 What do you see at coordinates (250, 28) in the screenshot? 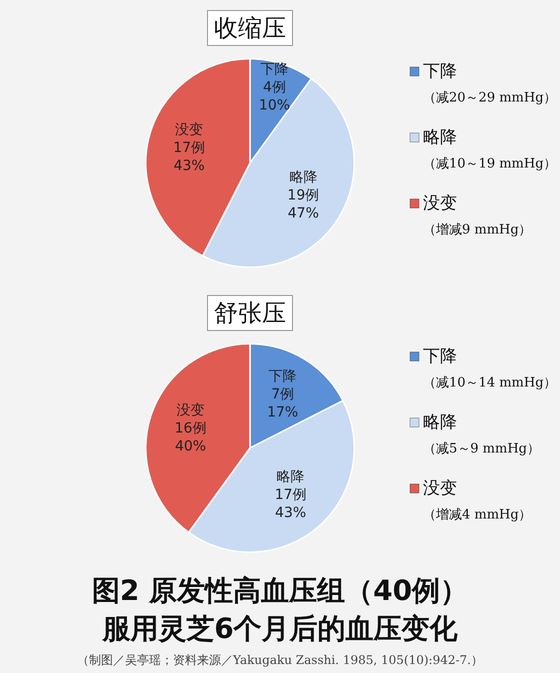
I see `chart-title: 收缩压` at bounding box center [250, 28].